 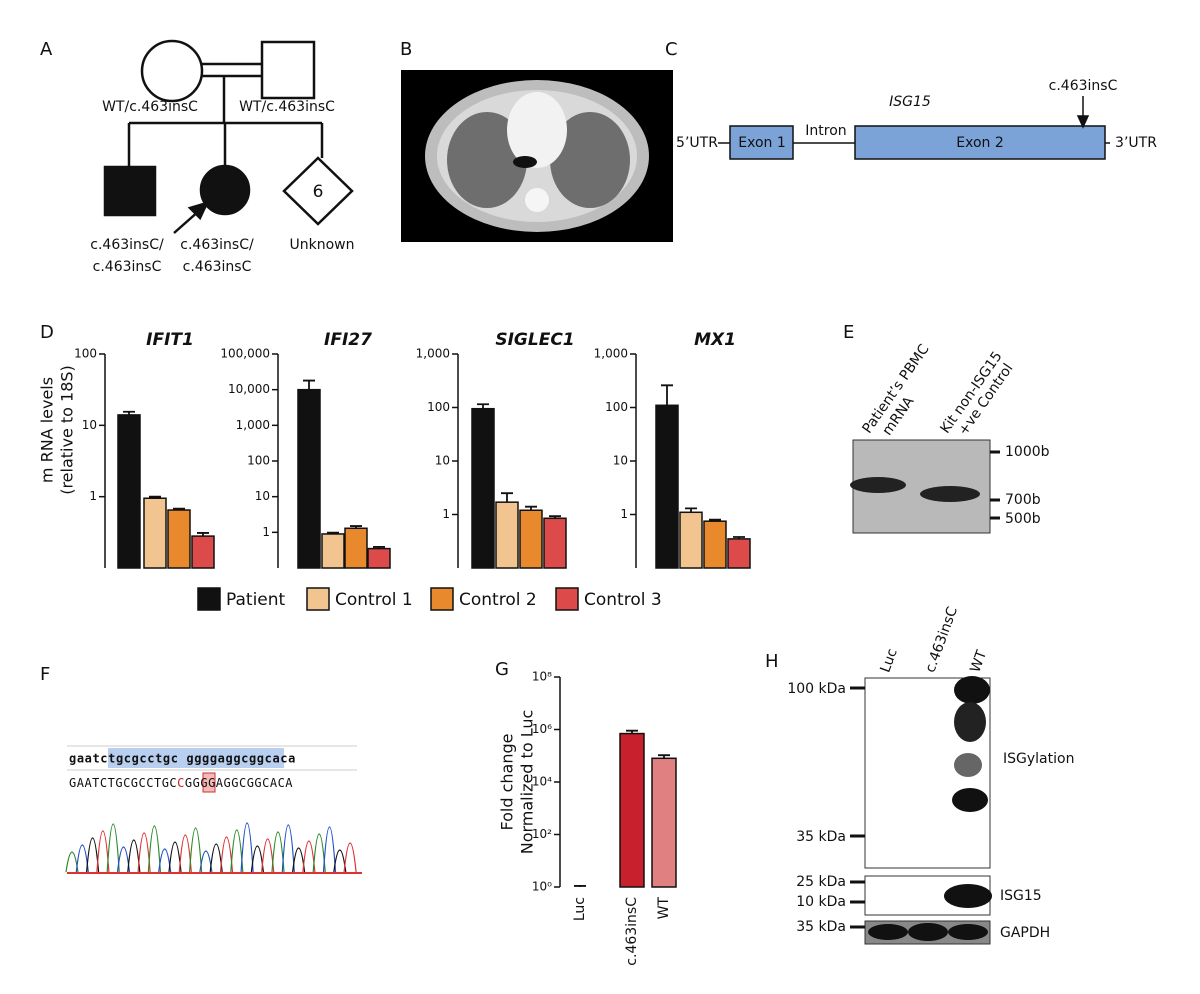 What do you see at coordinates (821, 882) in the screenshot?
I see `size-marker: 25 kDa` at bounding box center [821, 882].